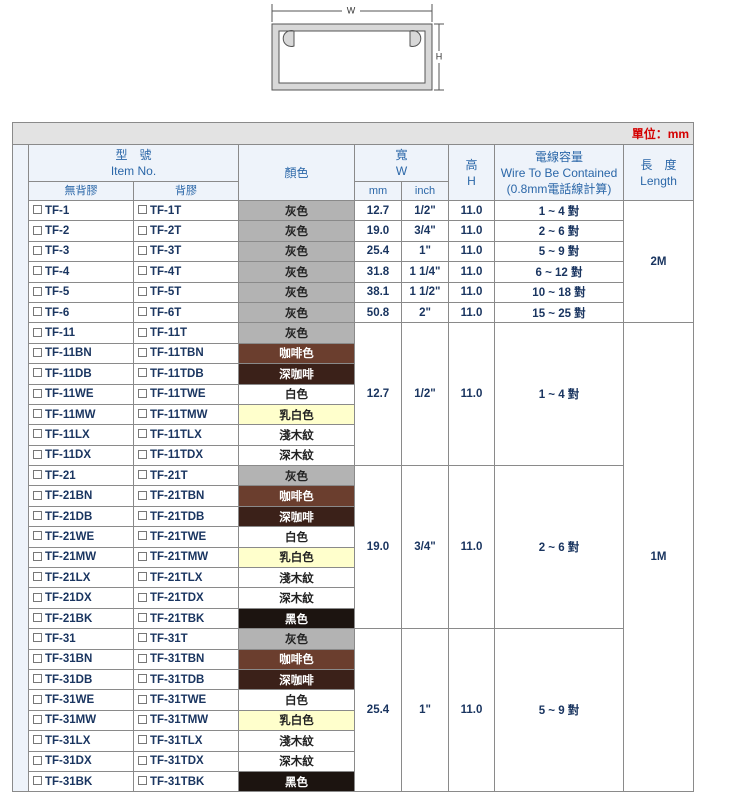 The width and height of the screenshot is (736, 794). I want to click on item-no-adhesive: TF-21TBK, so click(186, 618).